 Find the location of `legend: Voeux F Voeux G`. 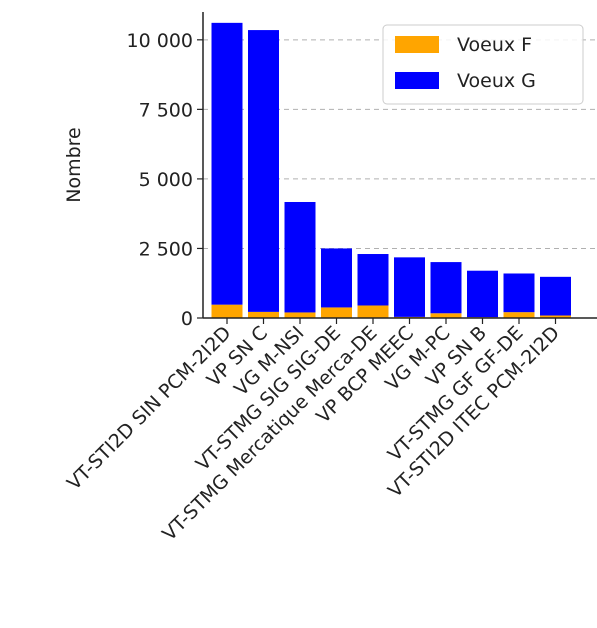

legend: Voeux F Voeux G is located at coordinates (483, 64).